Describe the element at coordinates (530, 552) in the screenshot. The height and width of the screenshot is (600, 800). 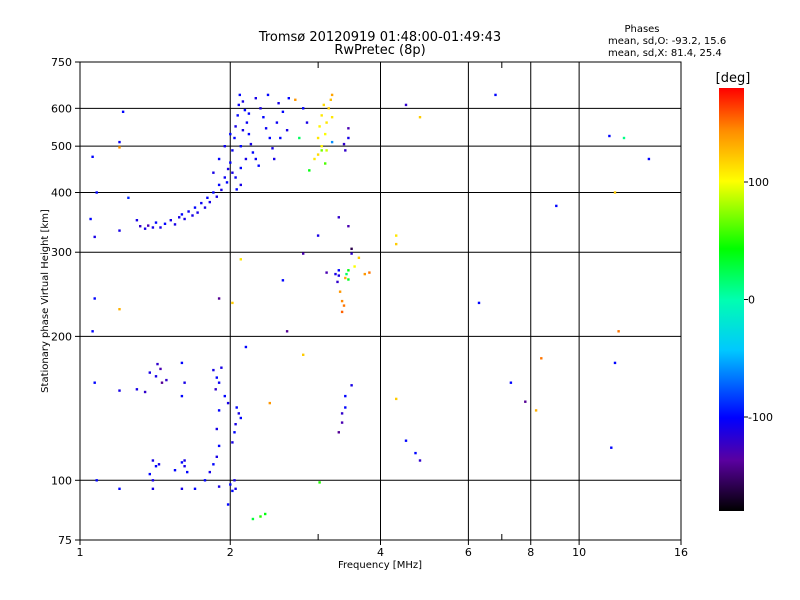
I see `x-tick-label: 8` at that location.